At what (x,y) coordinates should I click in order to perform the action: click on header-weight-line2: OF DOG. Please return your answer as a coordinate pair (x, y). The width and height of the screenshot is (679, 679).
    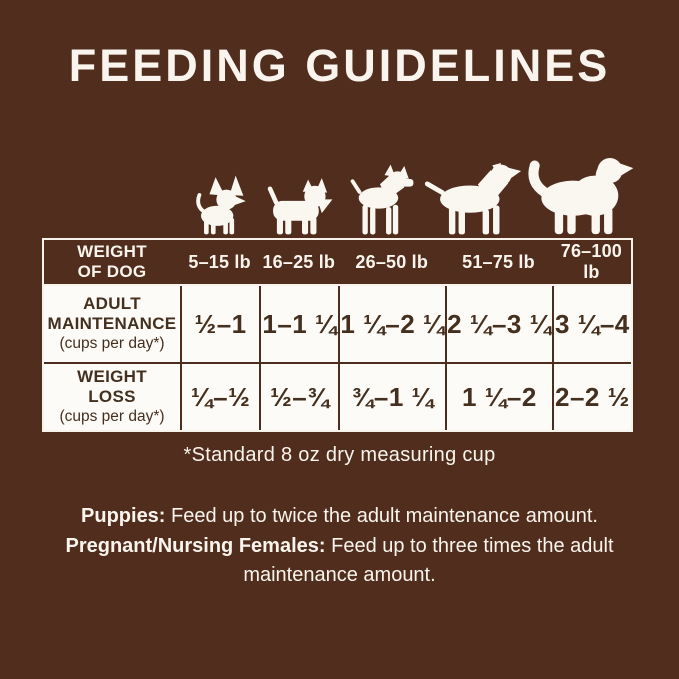
    Looking at the image, I should click on (112, 271).